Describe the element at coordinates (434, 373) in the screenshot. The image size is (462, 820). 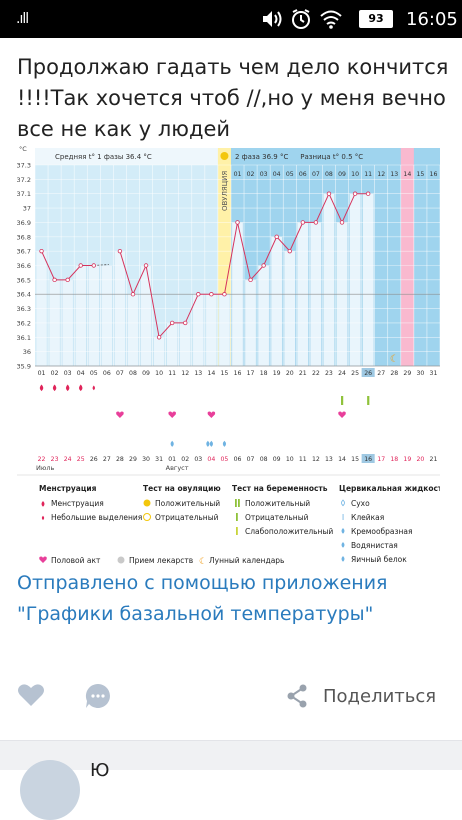
I see `x-tick-label: 31` at that location.